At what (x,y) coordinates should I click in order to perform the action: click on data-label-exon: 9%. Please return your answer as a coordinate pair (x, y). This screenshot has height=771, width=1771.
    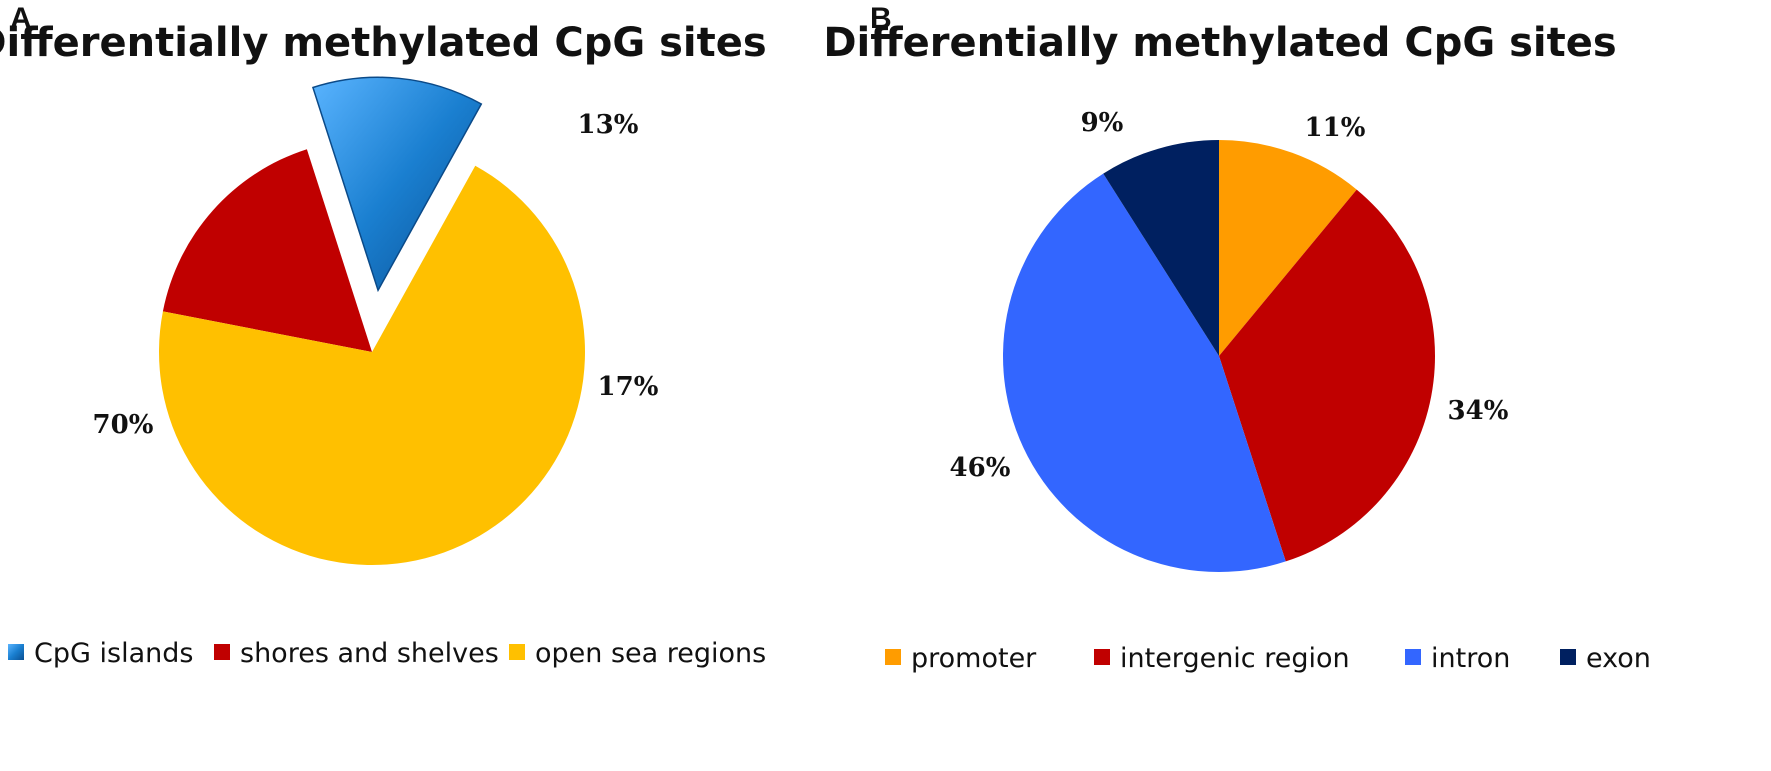
    Looking at the image, I should click on (1102, 123).